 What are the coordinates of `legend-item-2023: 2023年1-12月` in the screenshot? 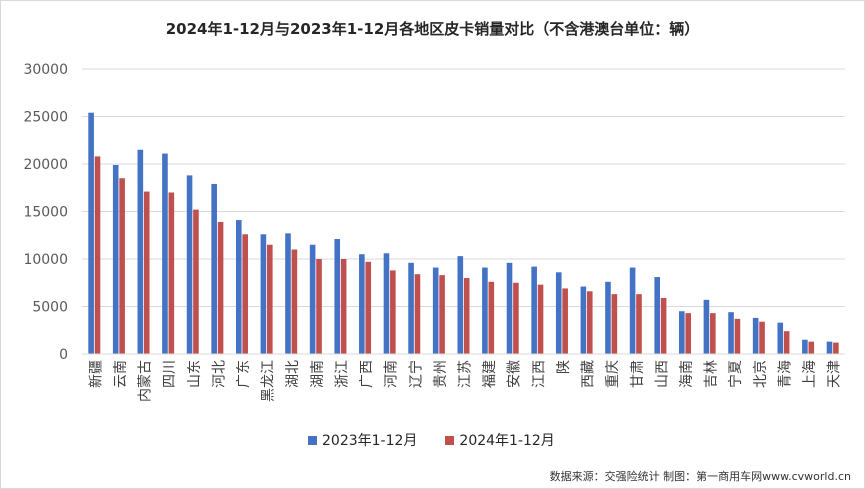 It's located at (362, 440).